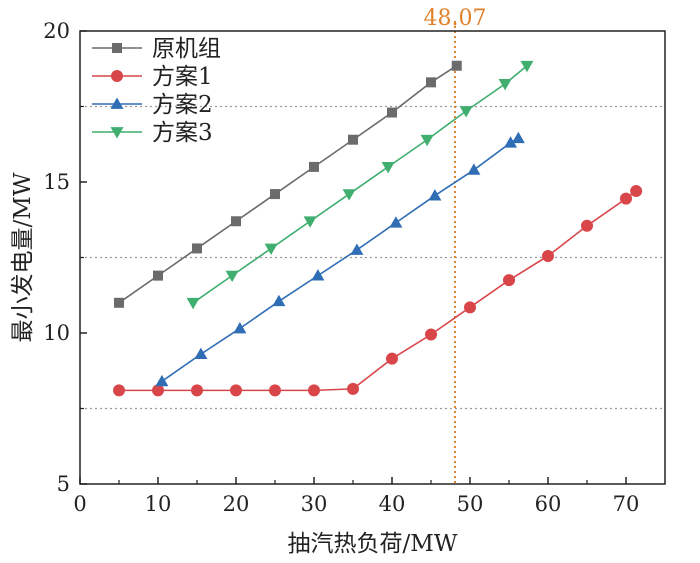 The height and width of the screenshot is (563, 700). What do you see at coordinates (392, 504) in the screenshot?
I see `x-tick-label: 40` at bounding box center [392, 504].